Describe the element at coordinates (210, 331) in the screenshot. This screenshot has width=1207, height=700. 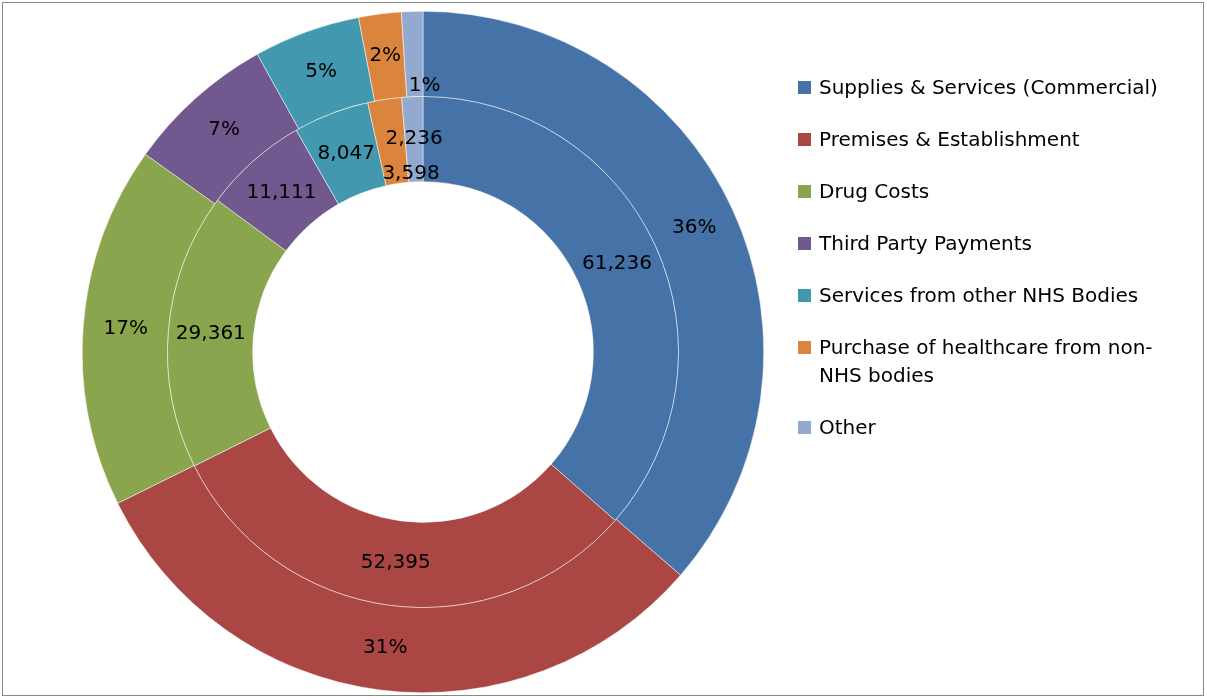
I see `data-label: 29,361` at that location.